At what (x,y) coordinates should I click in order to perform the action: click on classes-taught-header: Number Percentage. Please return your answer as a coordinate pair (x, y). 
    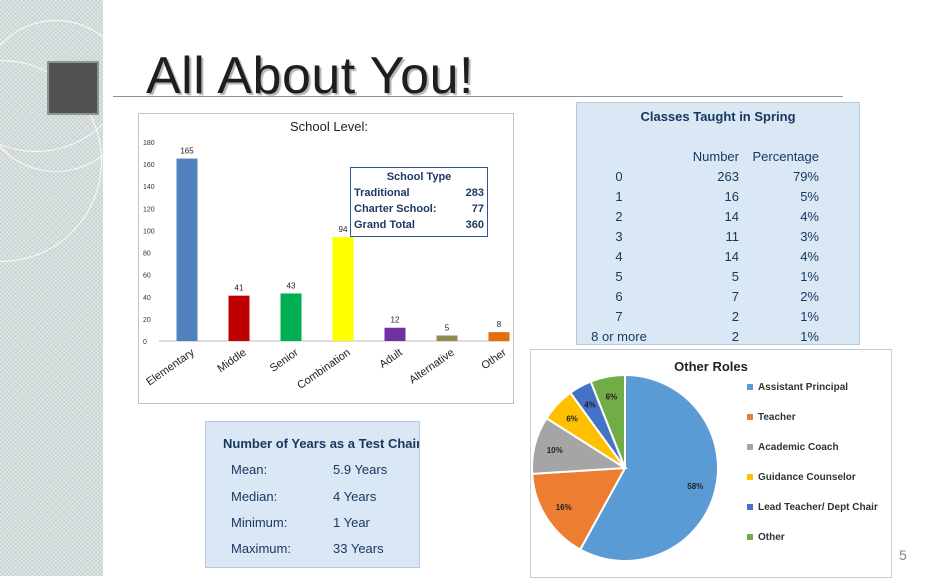
    Looking at the image, I should click on (718, 159).